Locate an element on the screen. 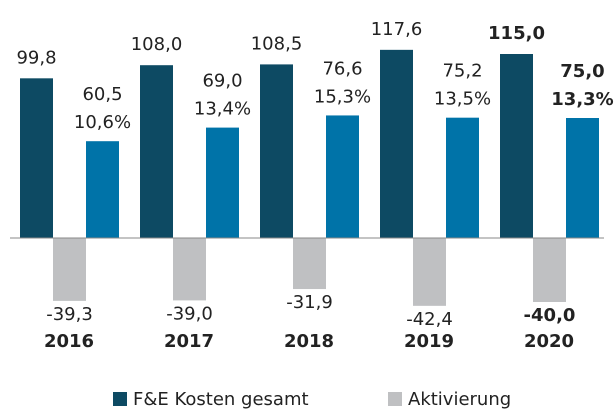 This screenshot has width=614, height=411. value-label: 69,0 is located at coordinates (222, 81).